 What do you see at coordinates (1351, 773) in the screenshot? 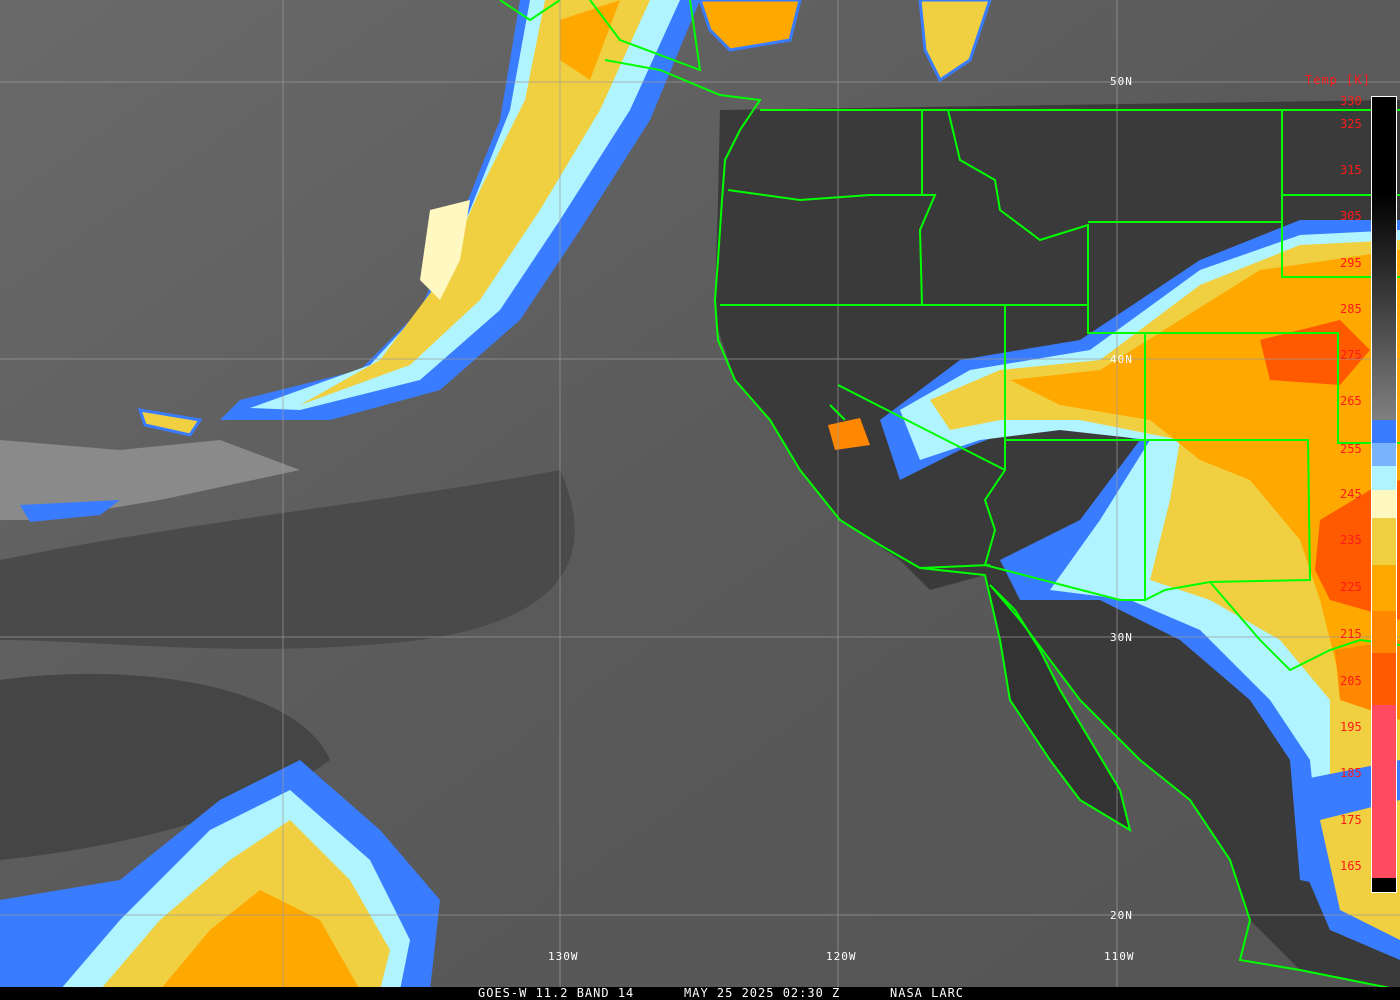
I see `colorbar-tick-label: 185` at bounding box center [1351, 773].